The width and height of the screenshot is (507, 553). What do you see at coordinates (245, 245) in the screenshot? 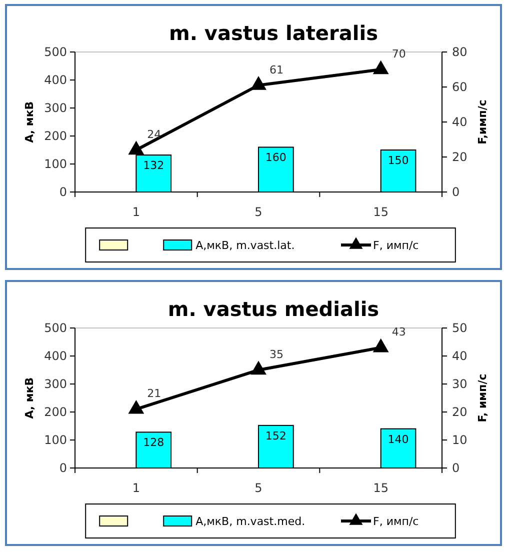
I see `legend-label: А,мкВ, m.vast.lat.` at bounding box center [245, 245].